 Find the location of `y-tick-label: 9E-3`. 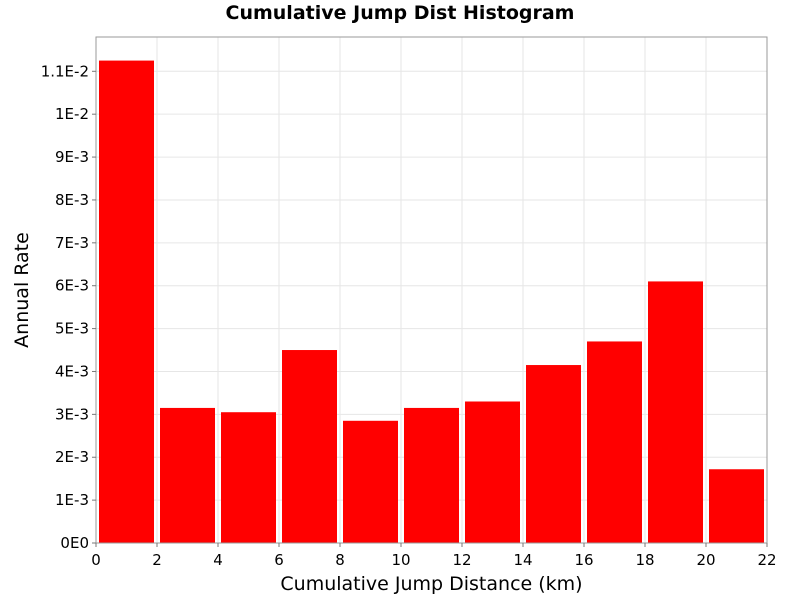

y-tick-label: 9E-3 is located at coordinates (72, 157).